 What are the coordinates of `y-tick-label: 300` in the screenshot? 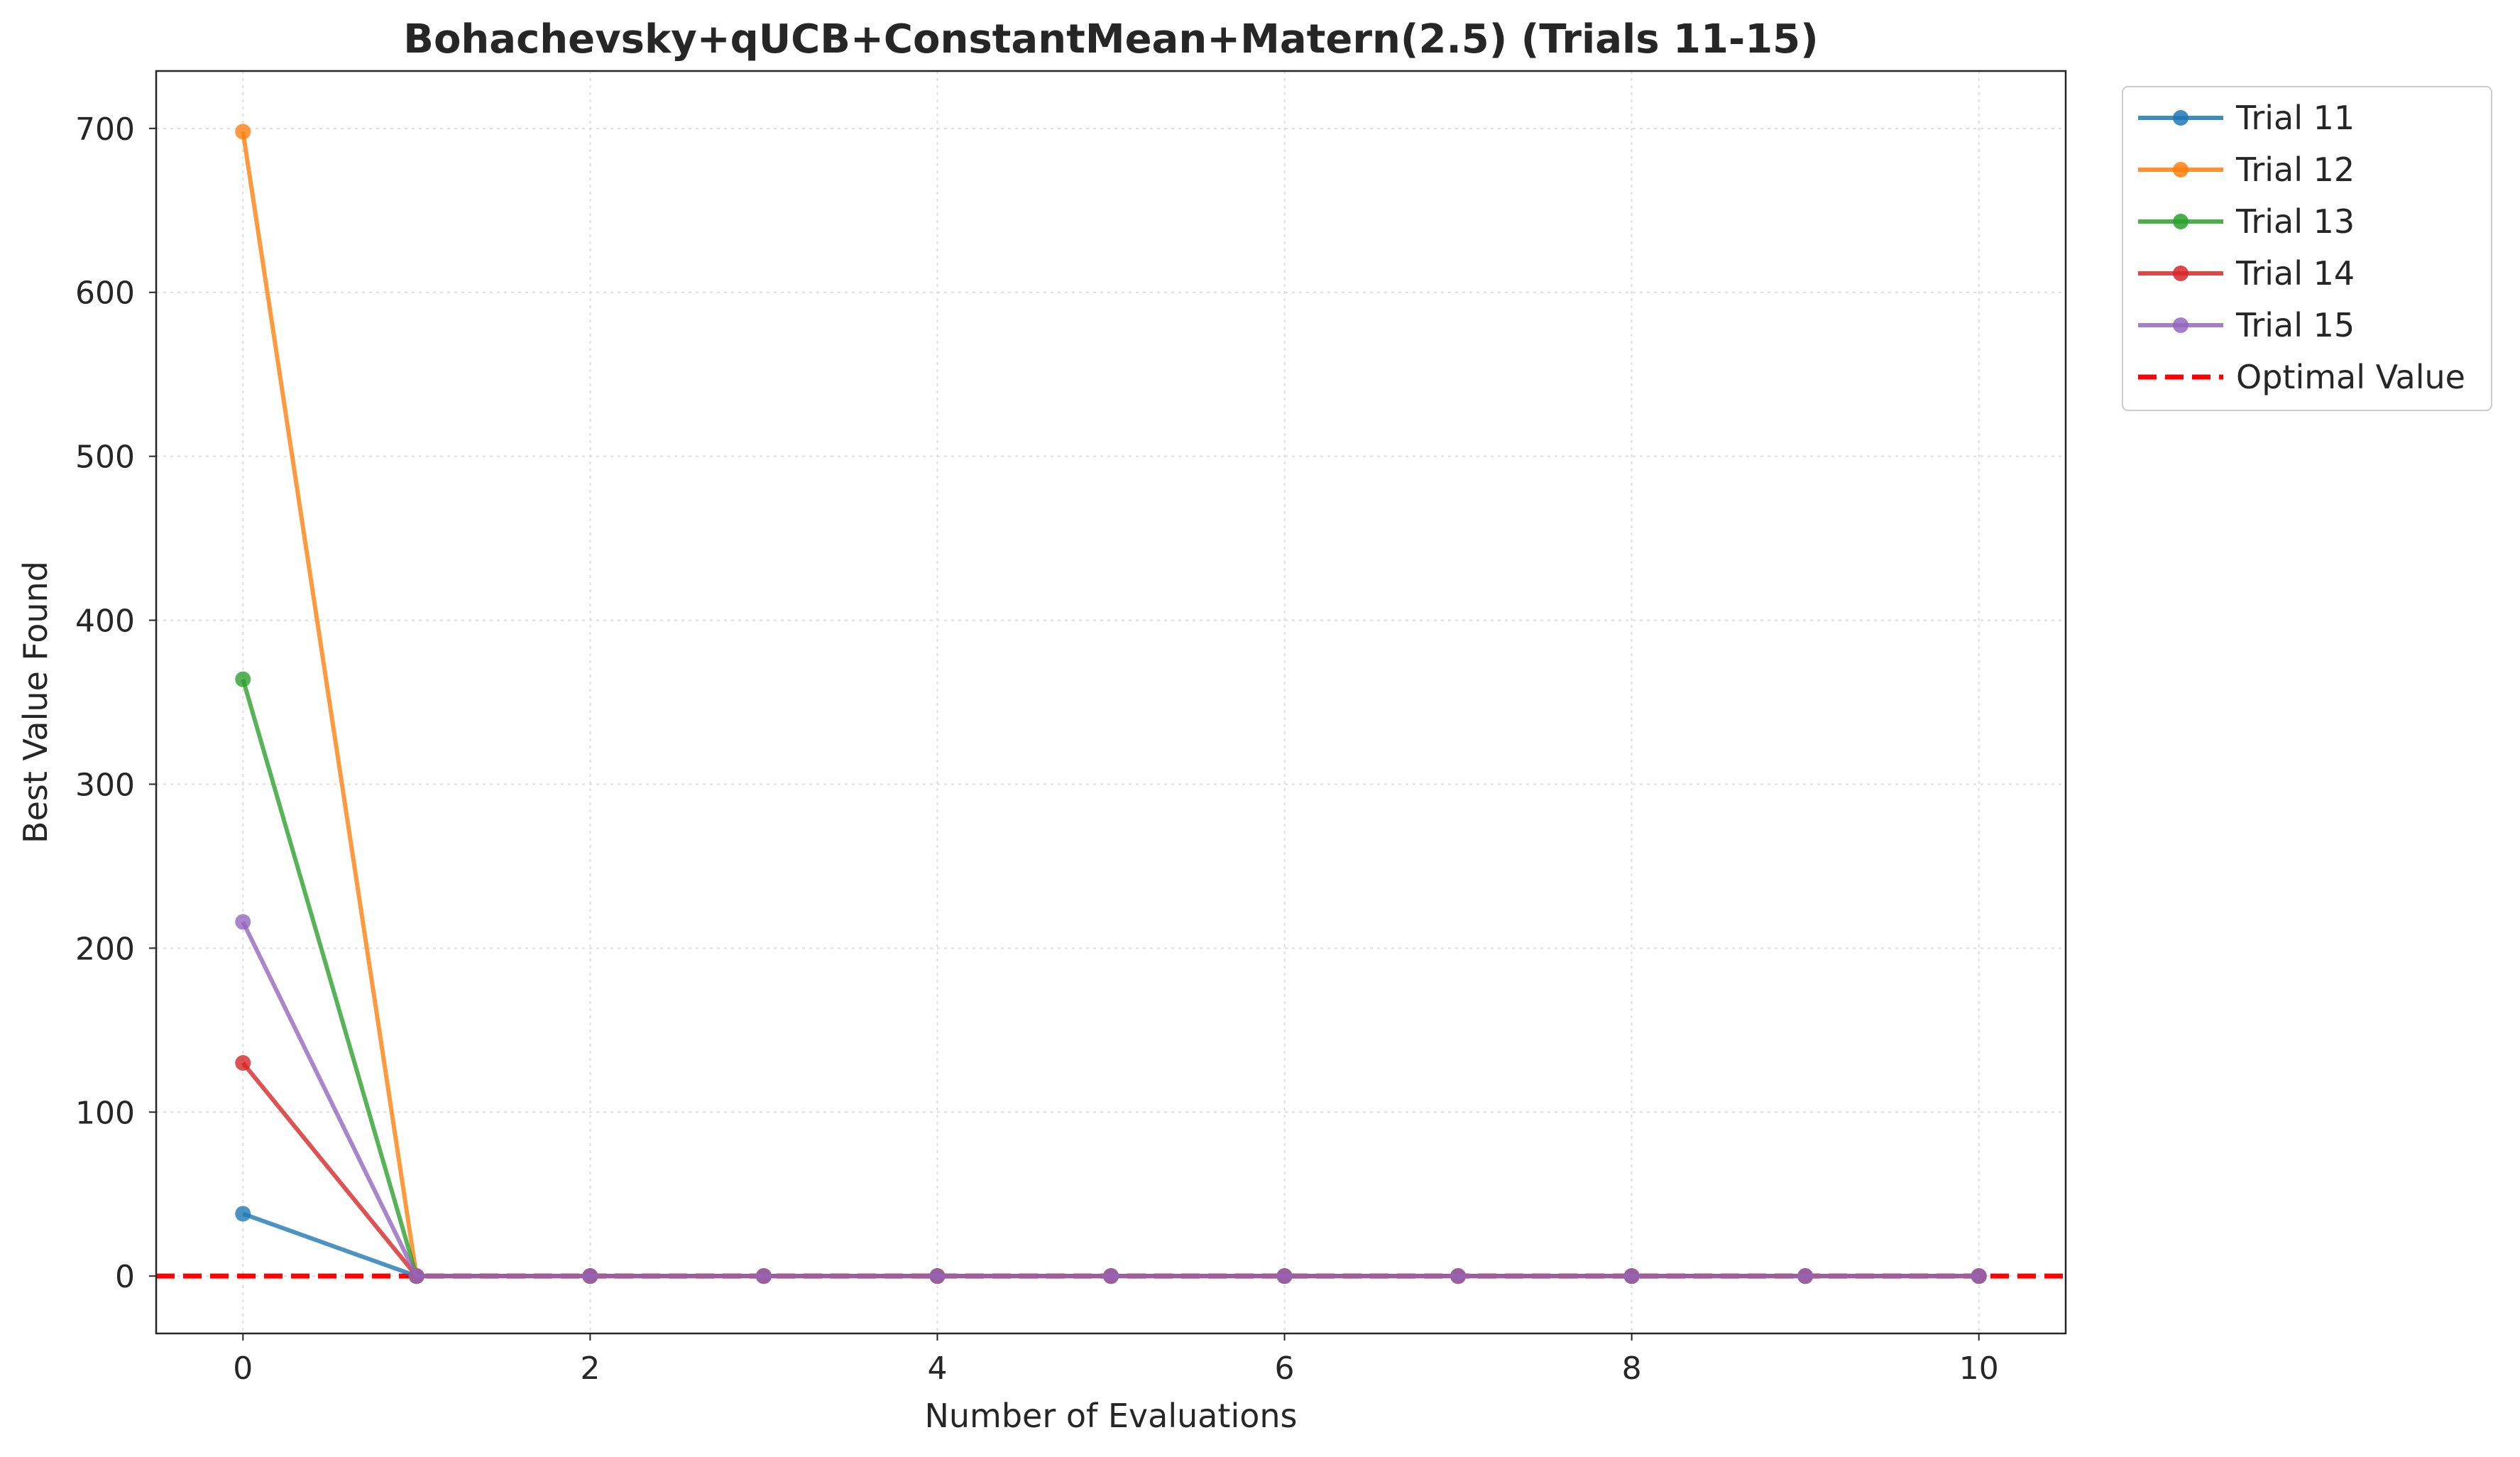 It's located at (105, 785).